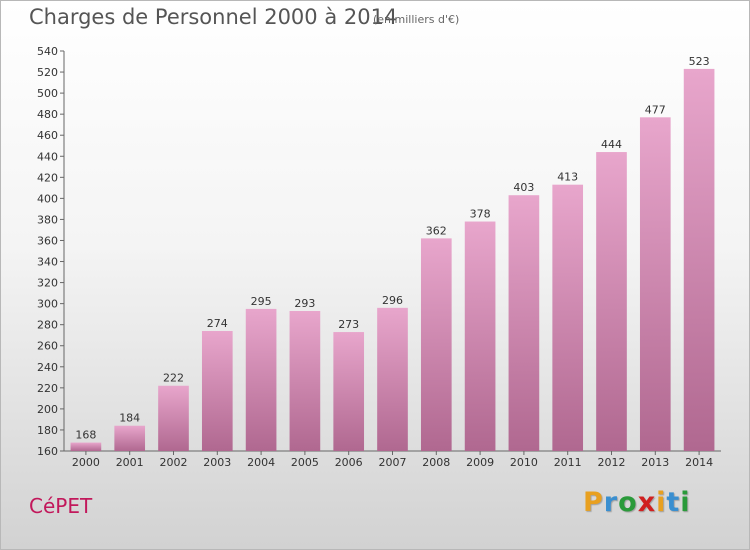 This screenshot has width=750, height=550. What do you see at coordinates (47, 72) in the screenshot?
I see `y-tick-label: 520` at bounding box center [47, 72].